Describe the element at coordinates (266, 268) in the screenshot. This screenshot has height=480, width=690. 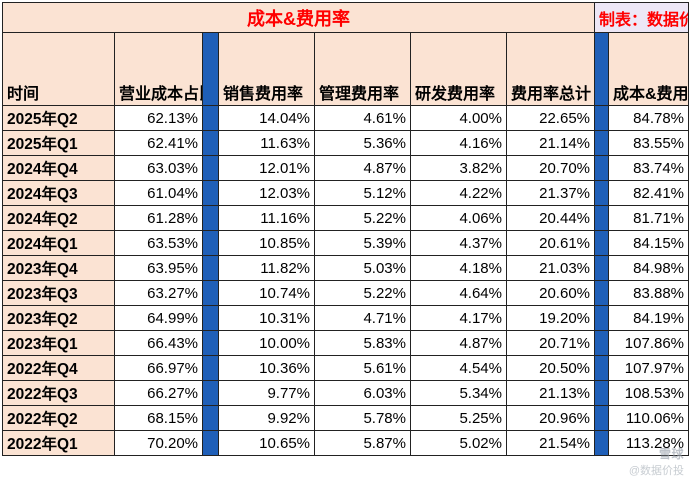
I see `cell-sales-expense: 11.82%` at that location.